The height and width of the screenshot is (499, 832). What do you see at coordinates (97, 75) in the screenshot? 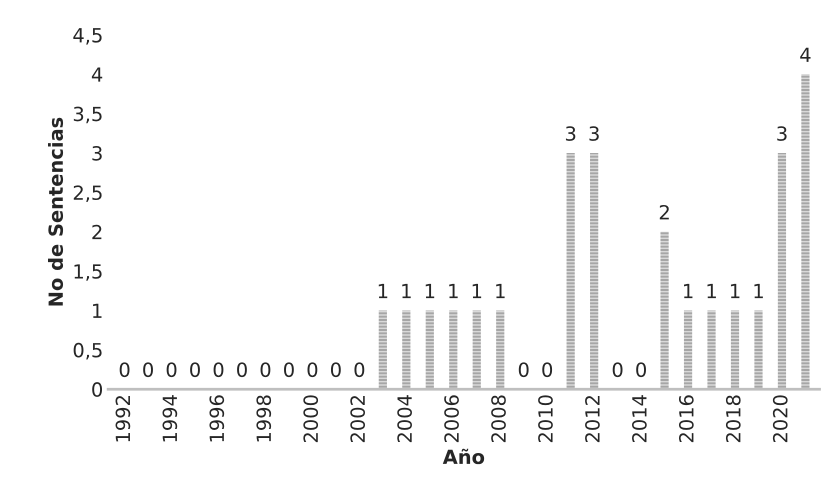
I see `y-tick-label: 4` at bounding box center [97, 75].